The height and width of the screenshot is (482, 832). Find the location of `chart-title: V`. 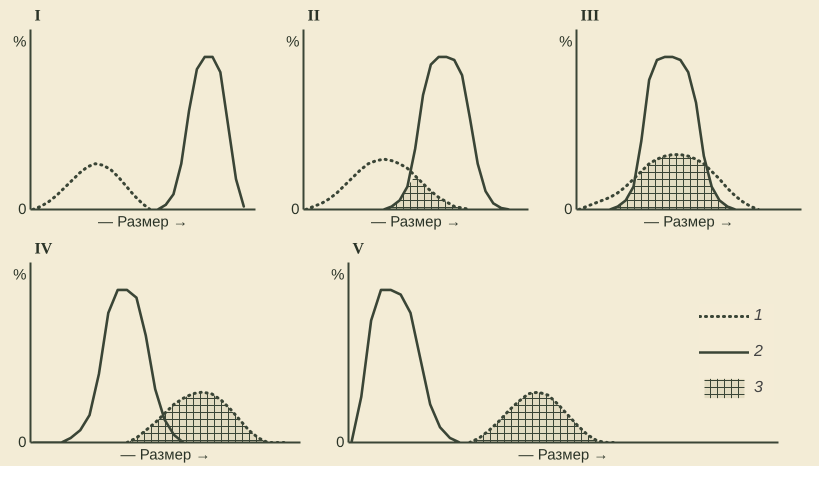

chart-title: V is located at coordinates (358, 249).